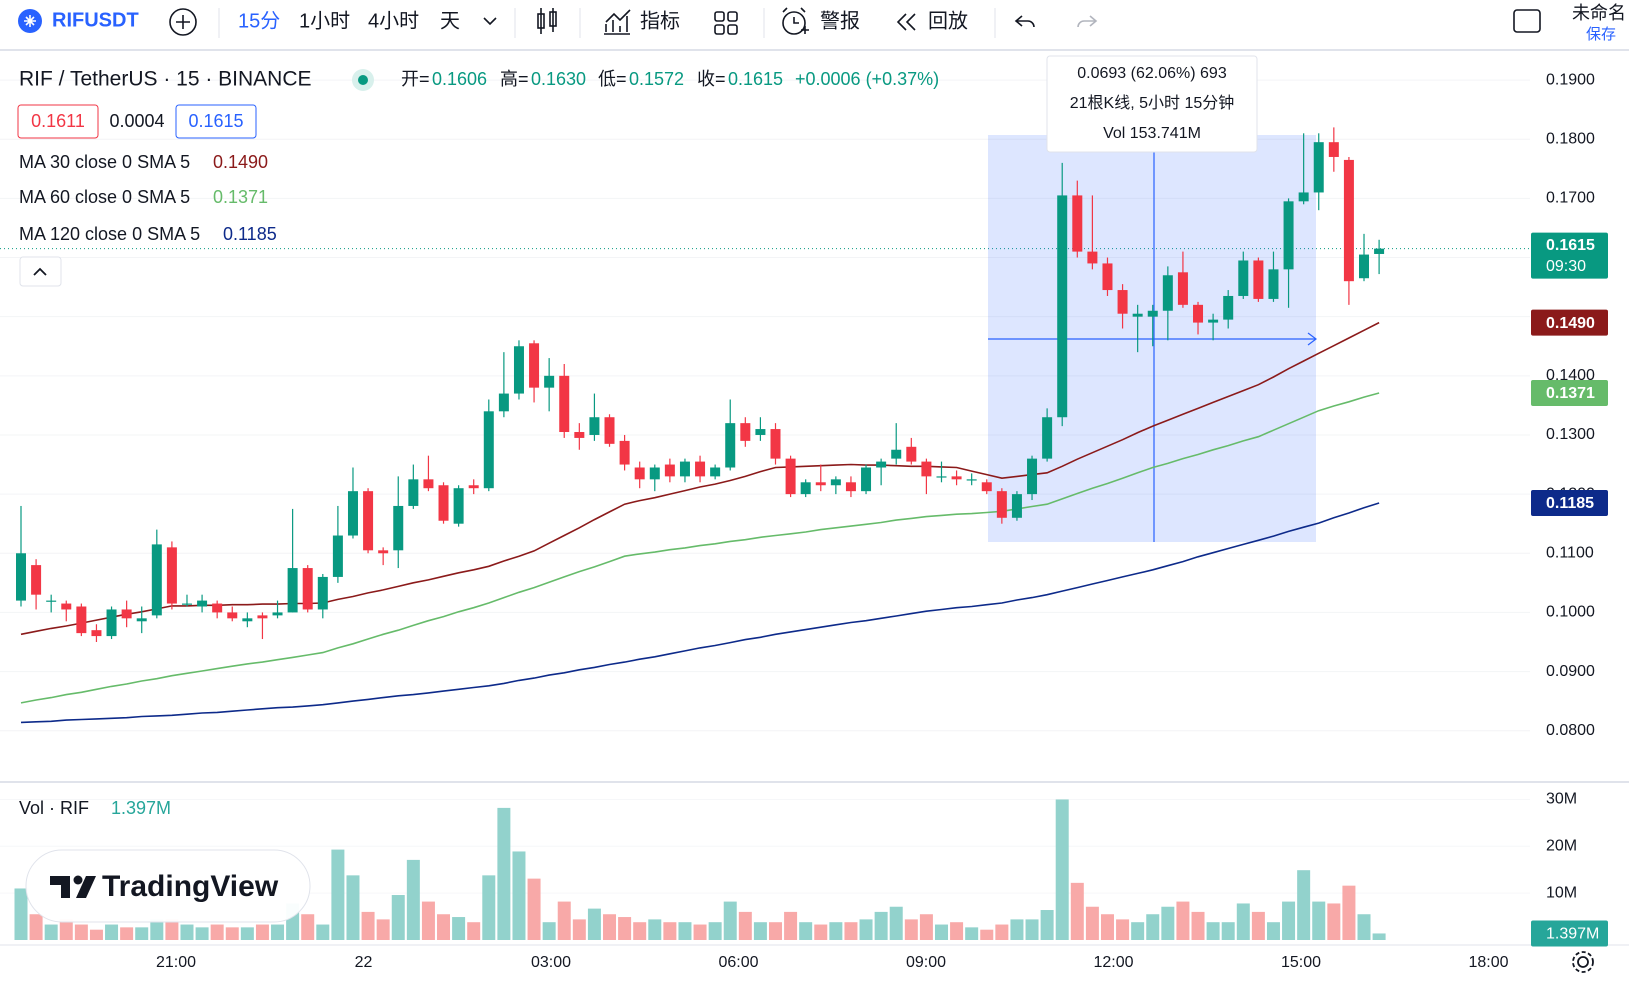 This screenshot has width=1629, height=984. I want to click on ohlc-label: 收=, so click(711, 79).